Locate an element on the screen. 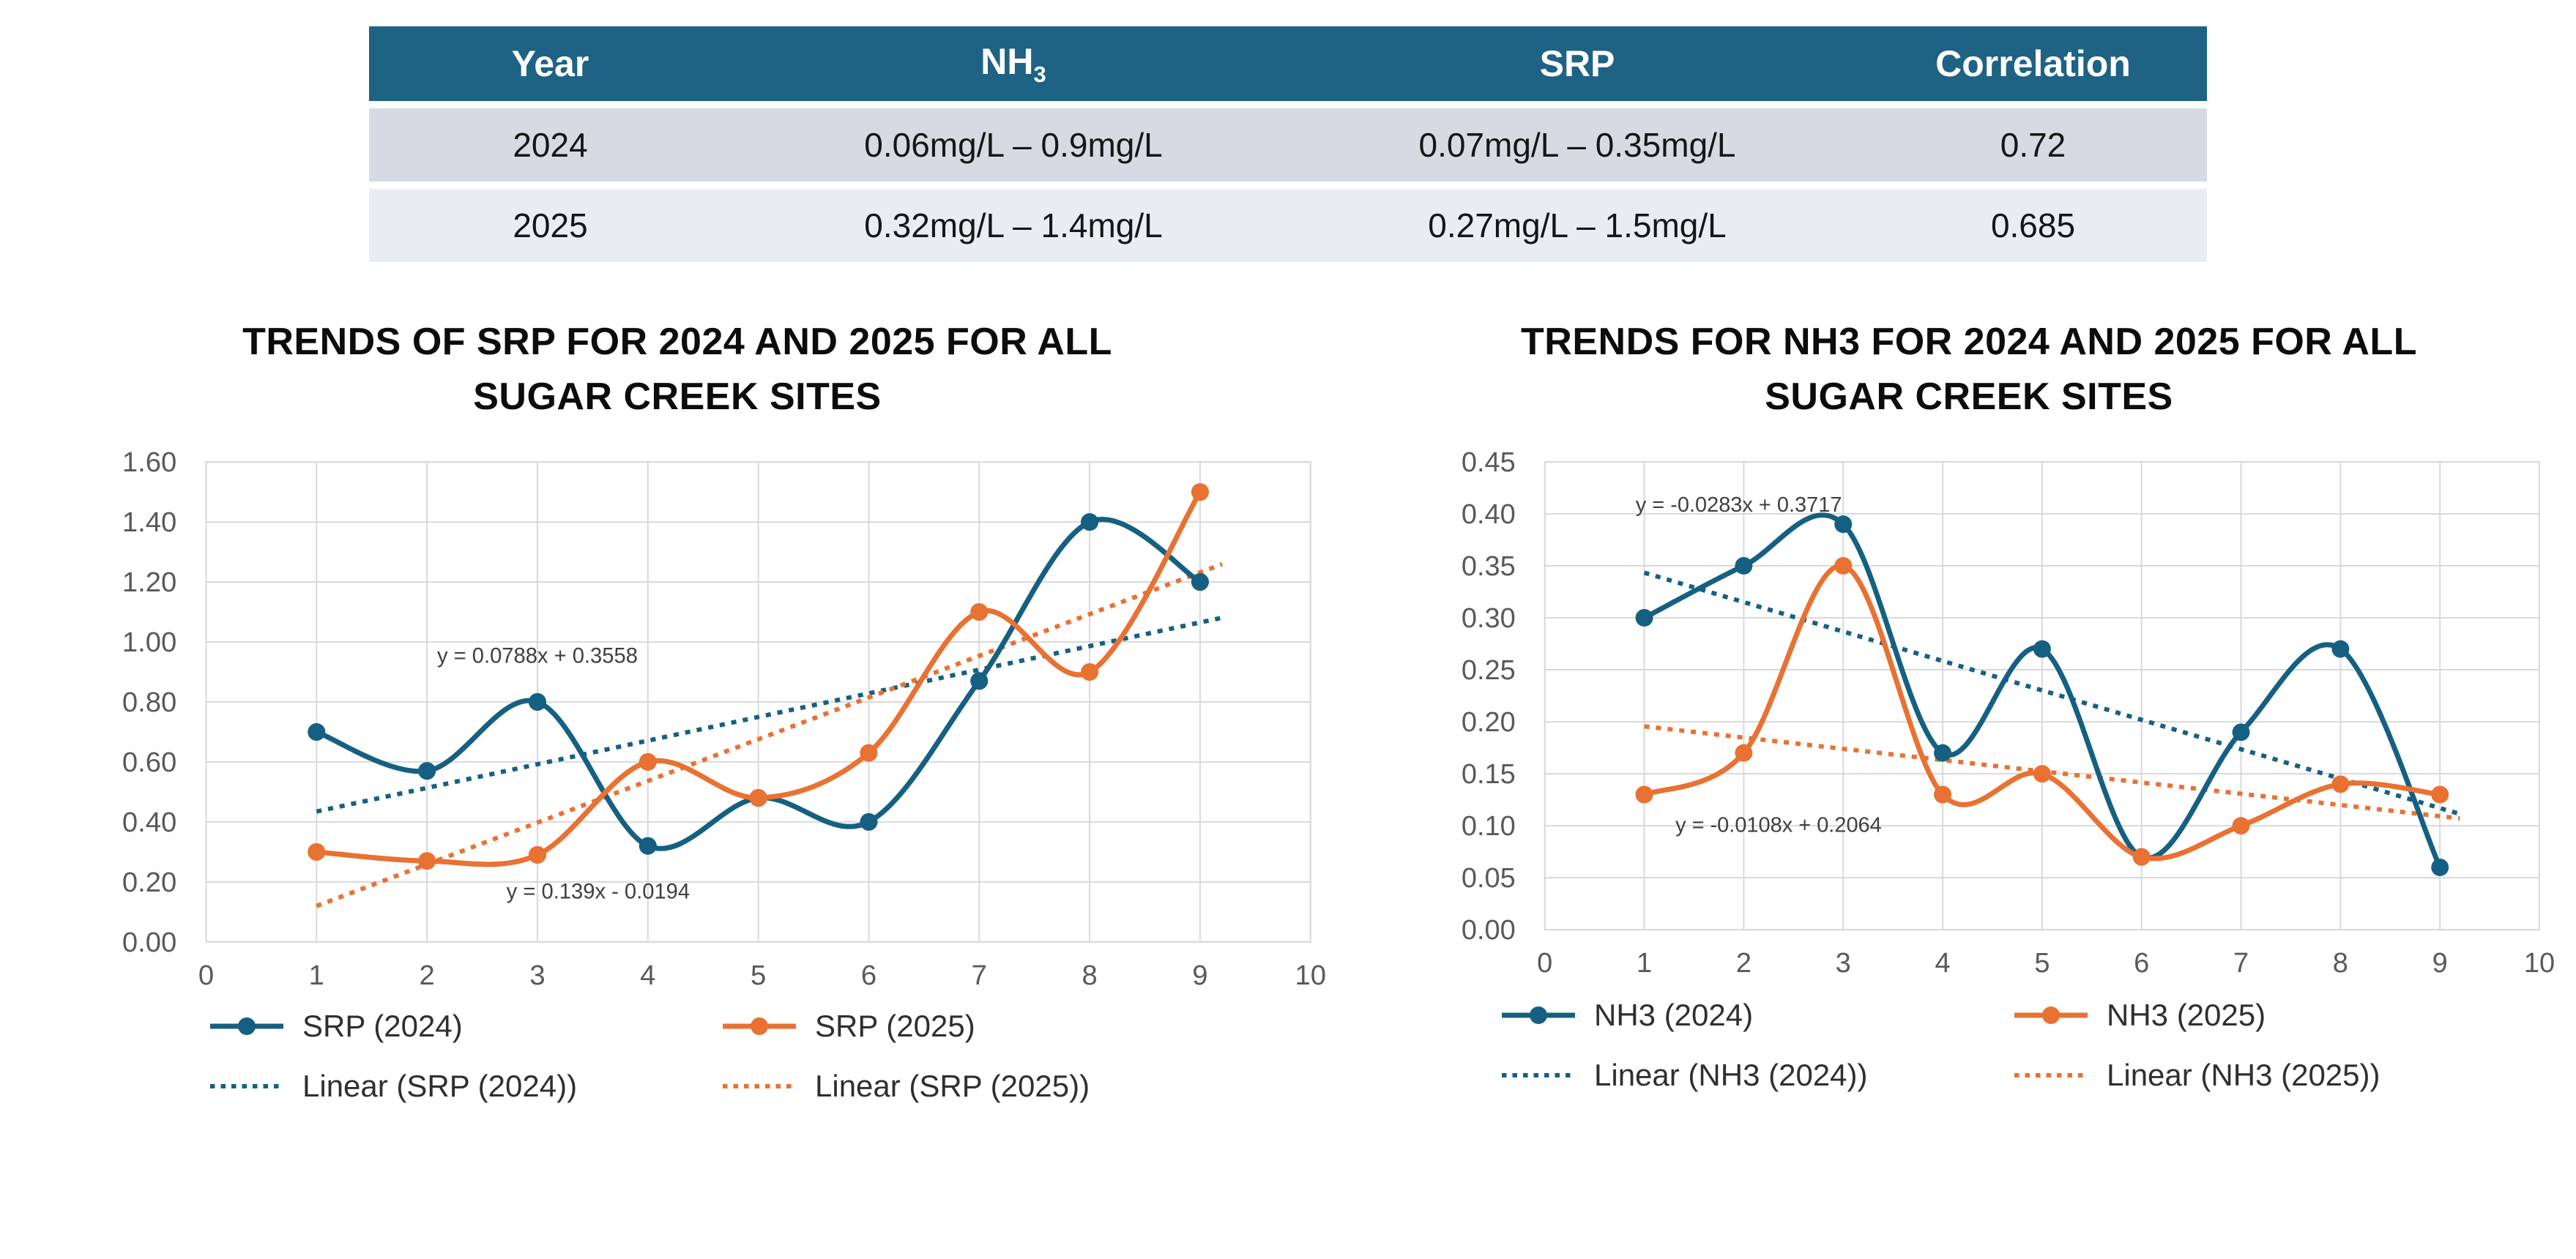  svg-text: 1.60 is located at coordinates (149, 463).